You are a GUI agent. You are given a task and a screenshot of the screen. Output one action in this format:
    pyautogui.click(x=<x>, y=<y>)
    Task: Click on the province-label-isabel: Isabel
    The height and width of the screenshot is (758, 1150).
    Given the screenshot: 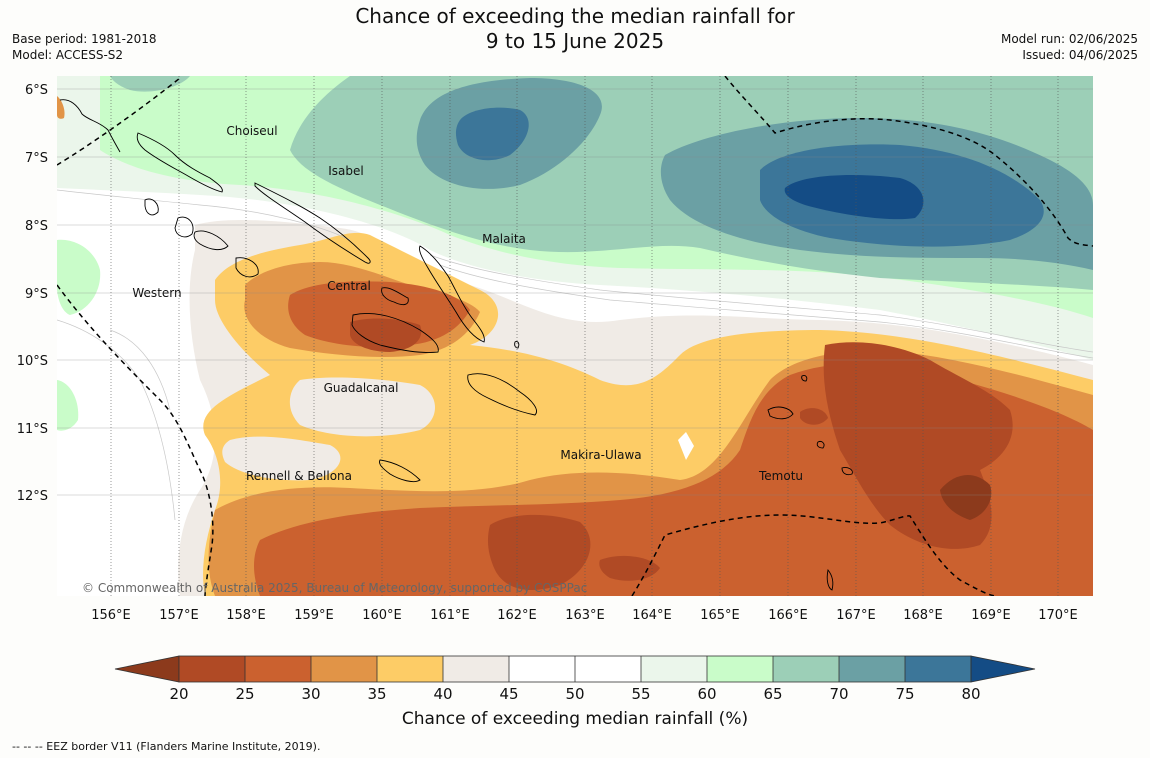 What is the action you would take?
    pyautogui.click(x=345, y=171)
    